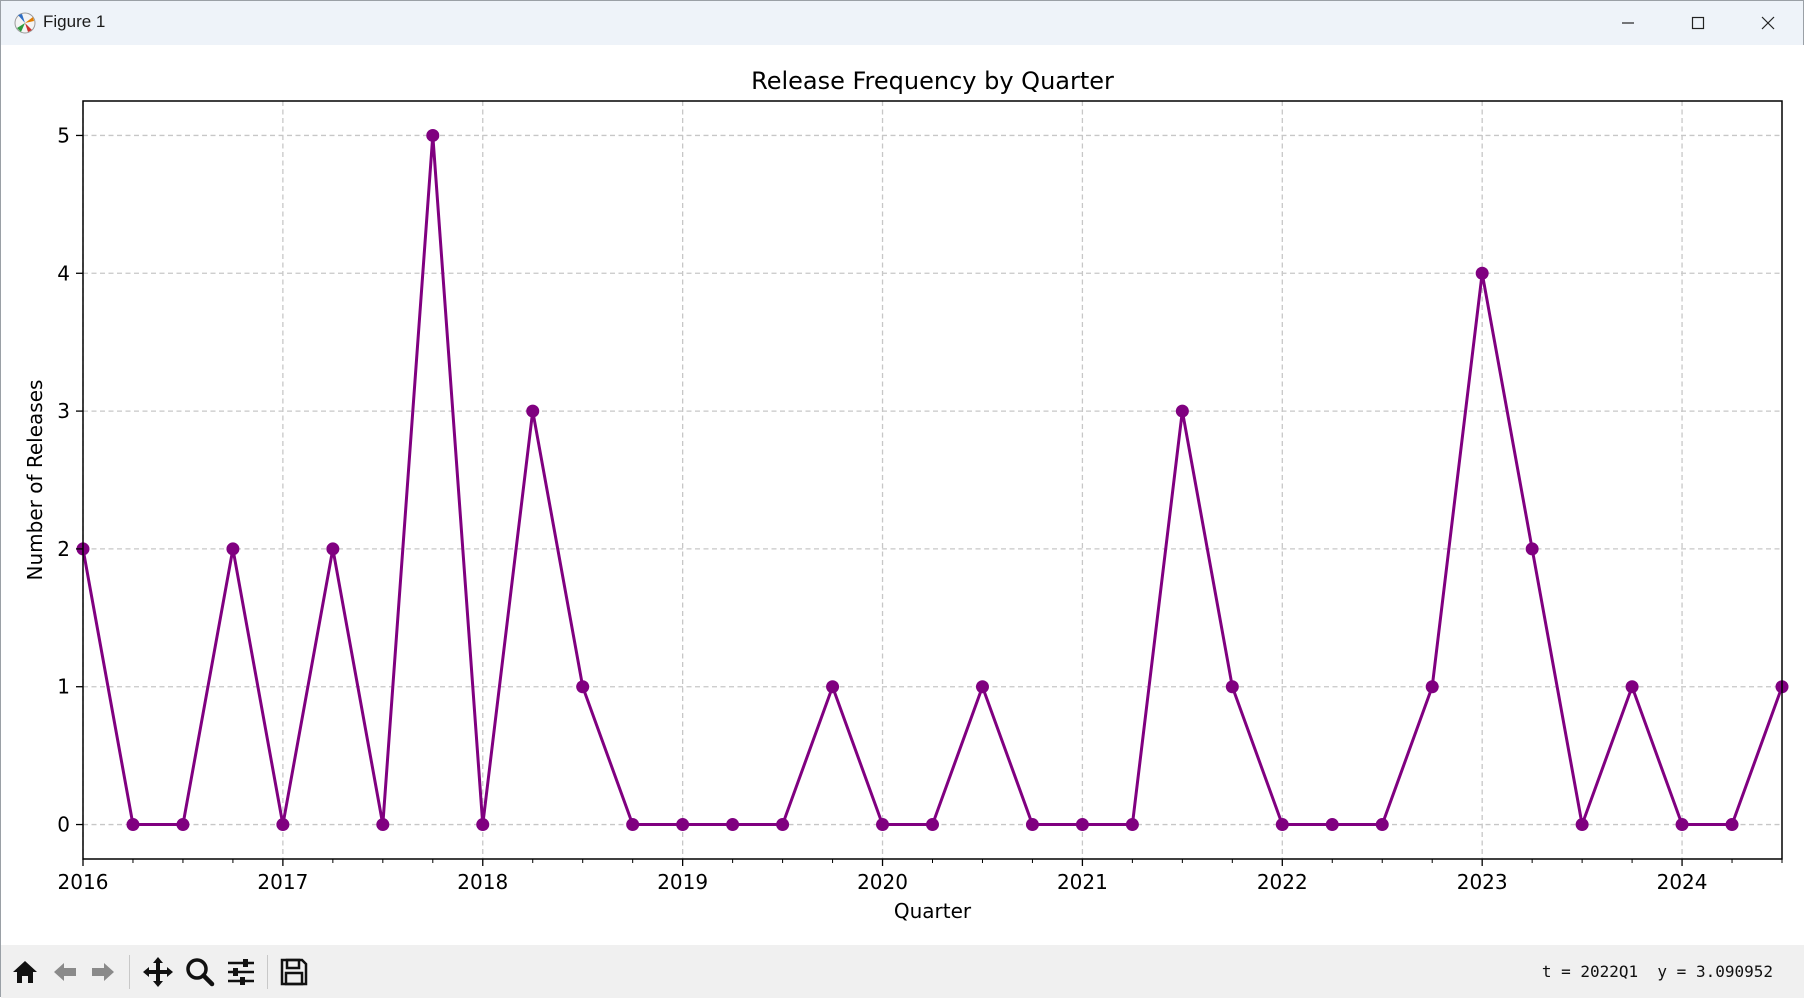 This screenshot has height=998, width=1804. I want to click on x-tick-label: 2021, so click(1082, 882).